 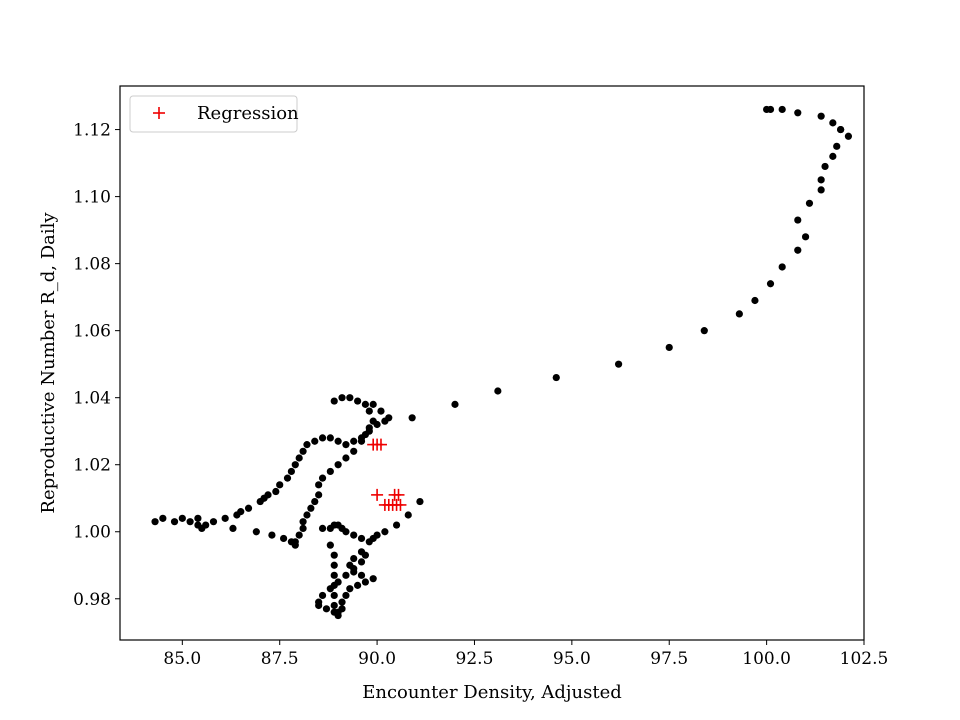 I want to click on x-tick-label: 97.5, so click(x=669, y=659).